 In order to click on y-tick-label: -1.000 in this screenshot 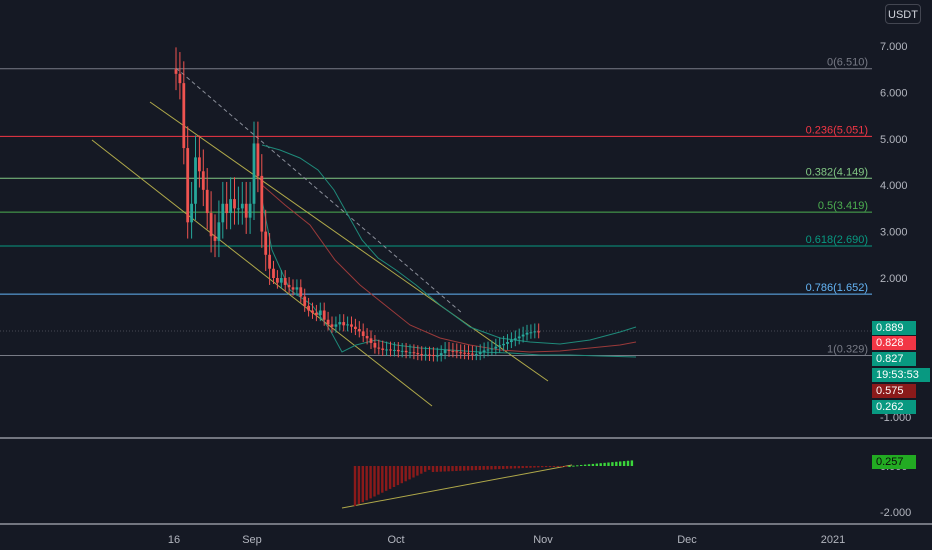, I will do `click(895, 418)`.